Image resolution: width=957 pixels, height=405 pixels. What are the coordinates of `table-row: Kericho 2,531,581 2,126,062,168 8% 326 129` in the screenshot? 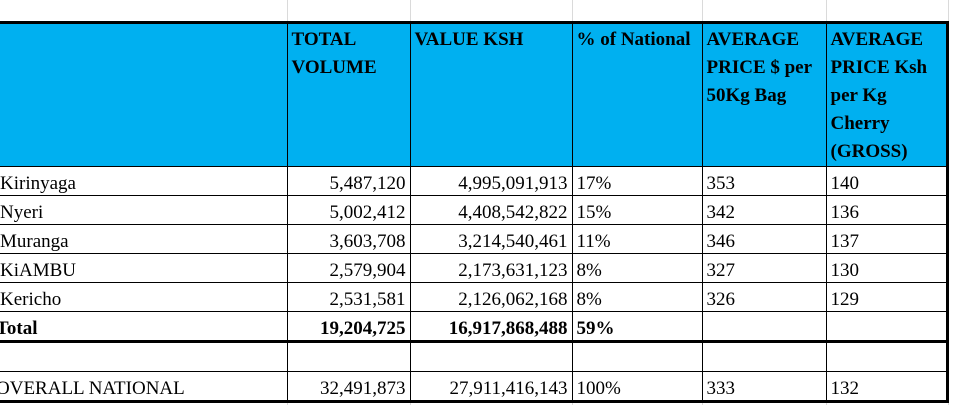 It's located at (474, 297).